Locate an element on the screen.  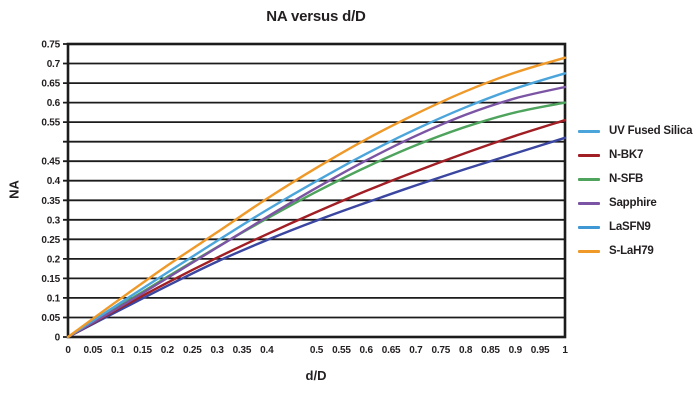
legend-item-n-sfb: N-SFB is located at coordinates (635, 179).